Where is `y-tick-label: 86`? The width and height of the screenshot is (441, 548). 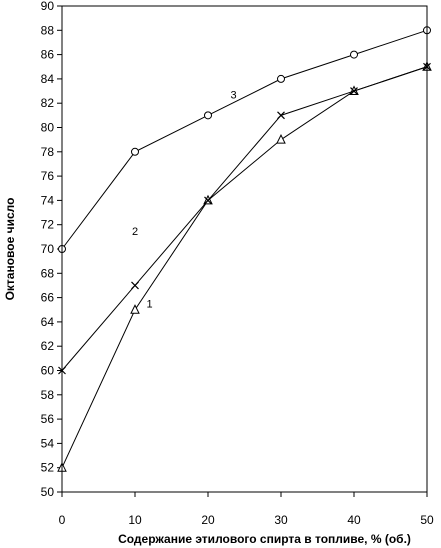
y-tick-label: 86 is located at coordinates (48, 55).